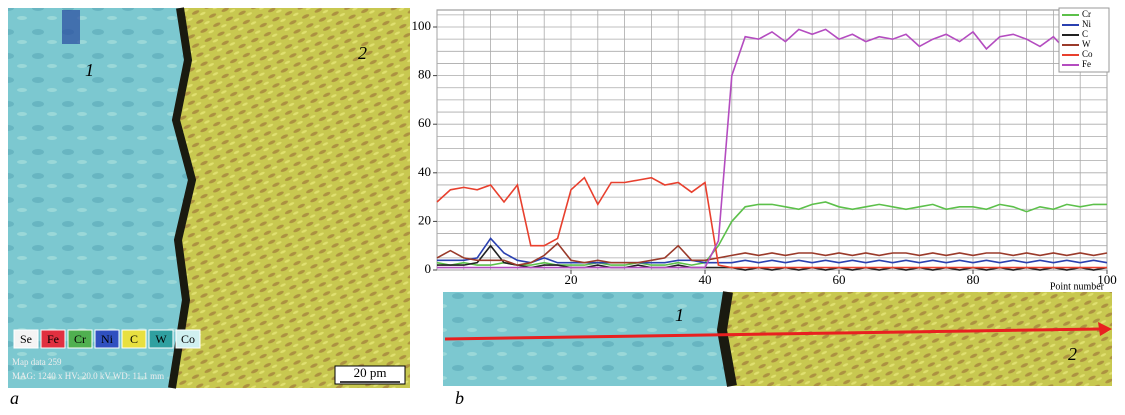 This screenshot has height=415, width=1125. I want to click on y-tick-label: 40, so click(424, 171).